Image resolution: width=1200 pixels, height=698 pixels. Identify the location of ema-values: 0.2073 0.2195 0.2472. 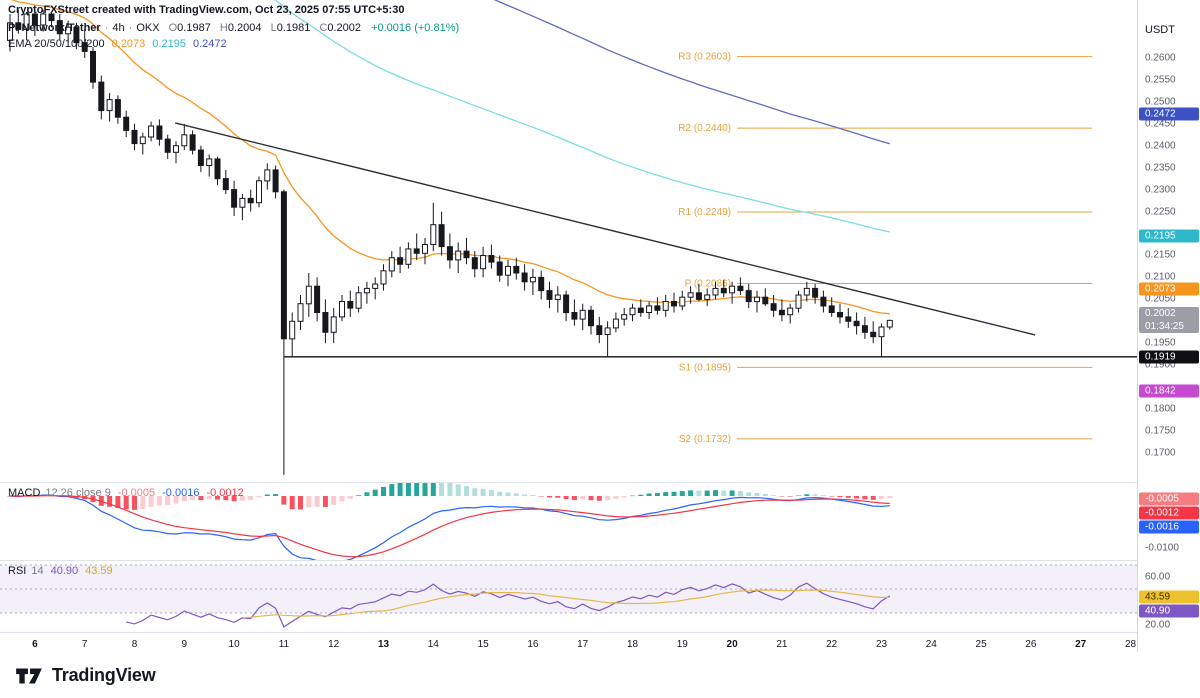
(166, 44).